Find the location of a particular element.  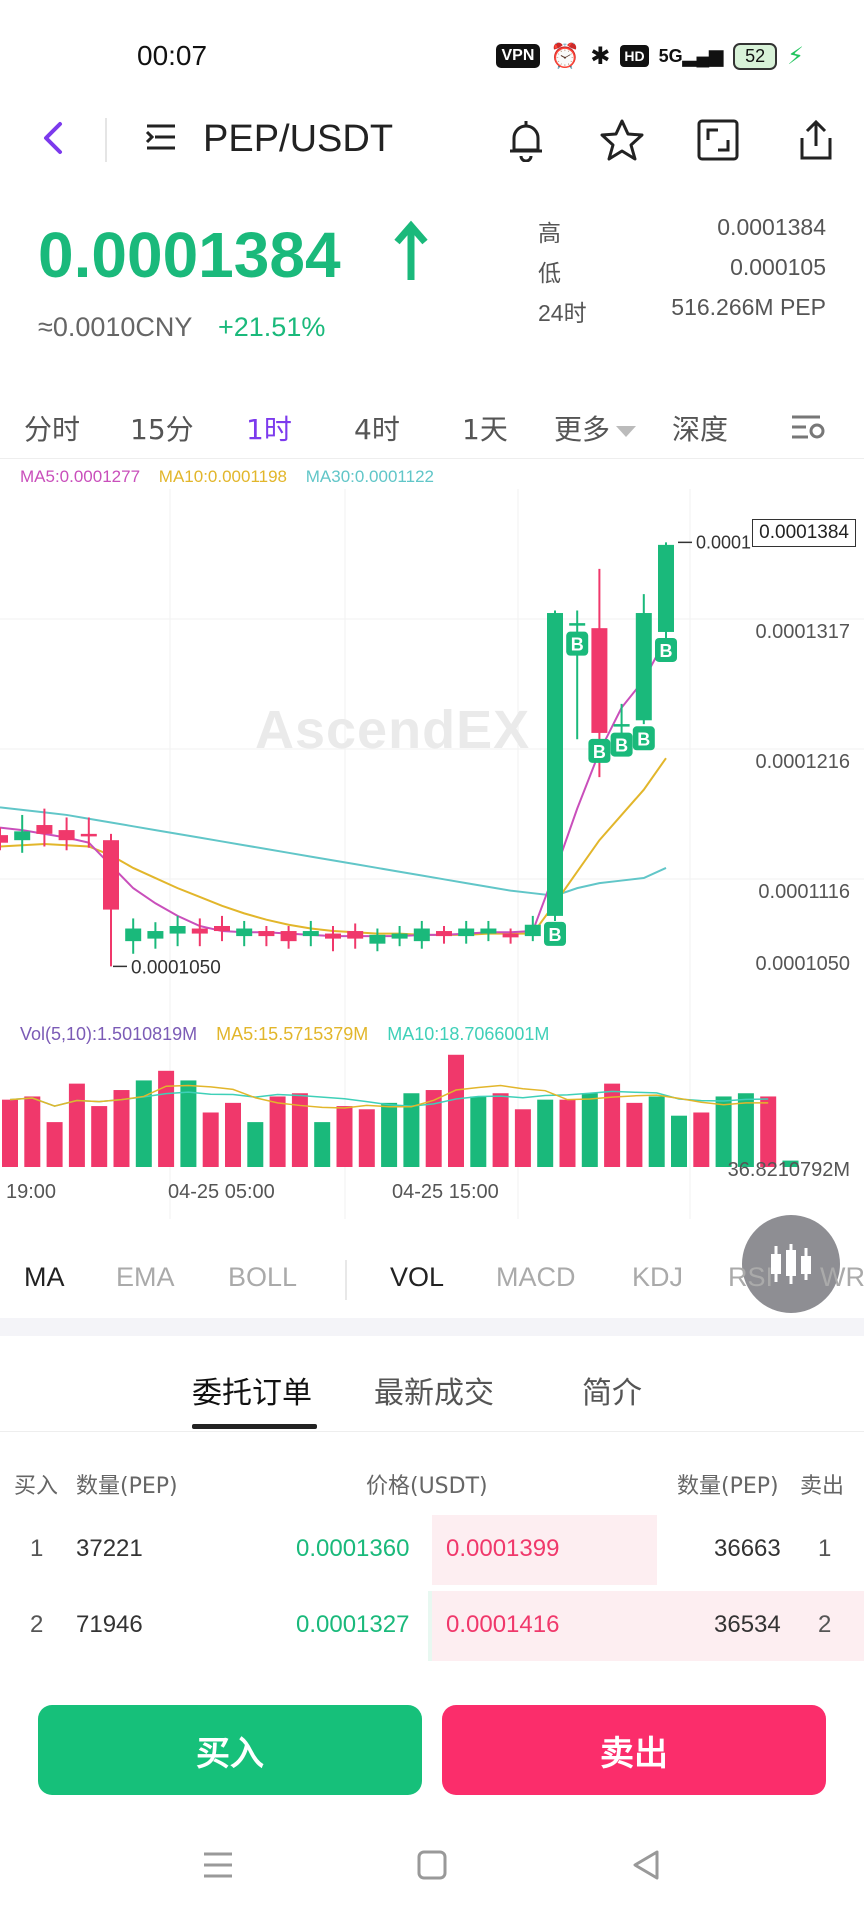

signal-label: 5G is located at coordinates (670, 55).